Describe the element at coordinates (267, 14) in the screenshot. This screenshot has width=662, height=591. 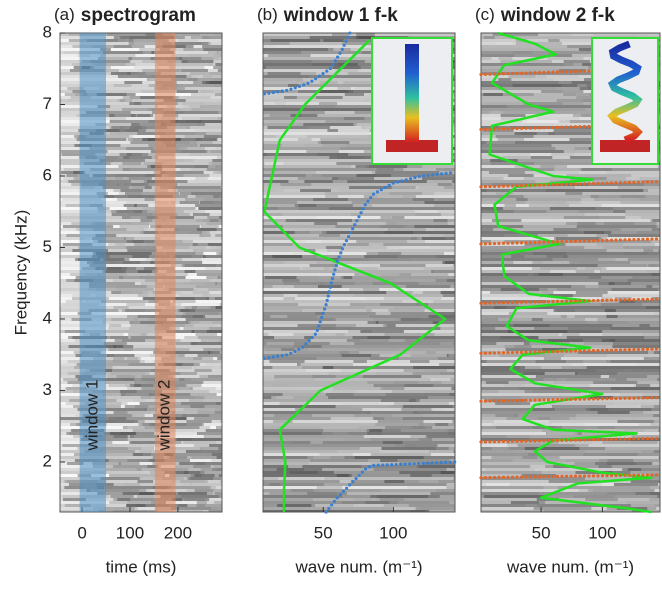
I see `panel-label: (b)` at that location.